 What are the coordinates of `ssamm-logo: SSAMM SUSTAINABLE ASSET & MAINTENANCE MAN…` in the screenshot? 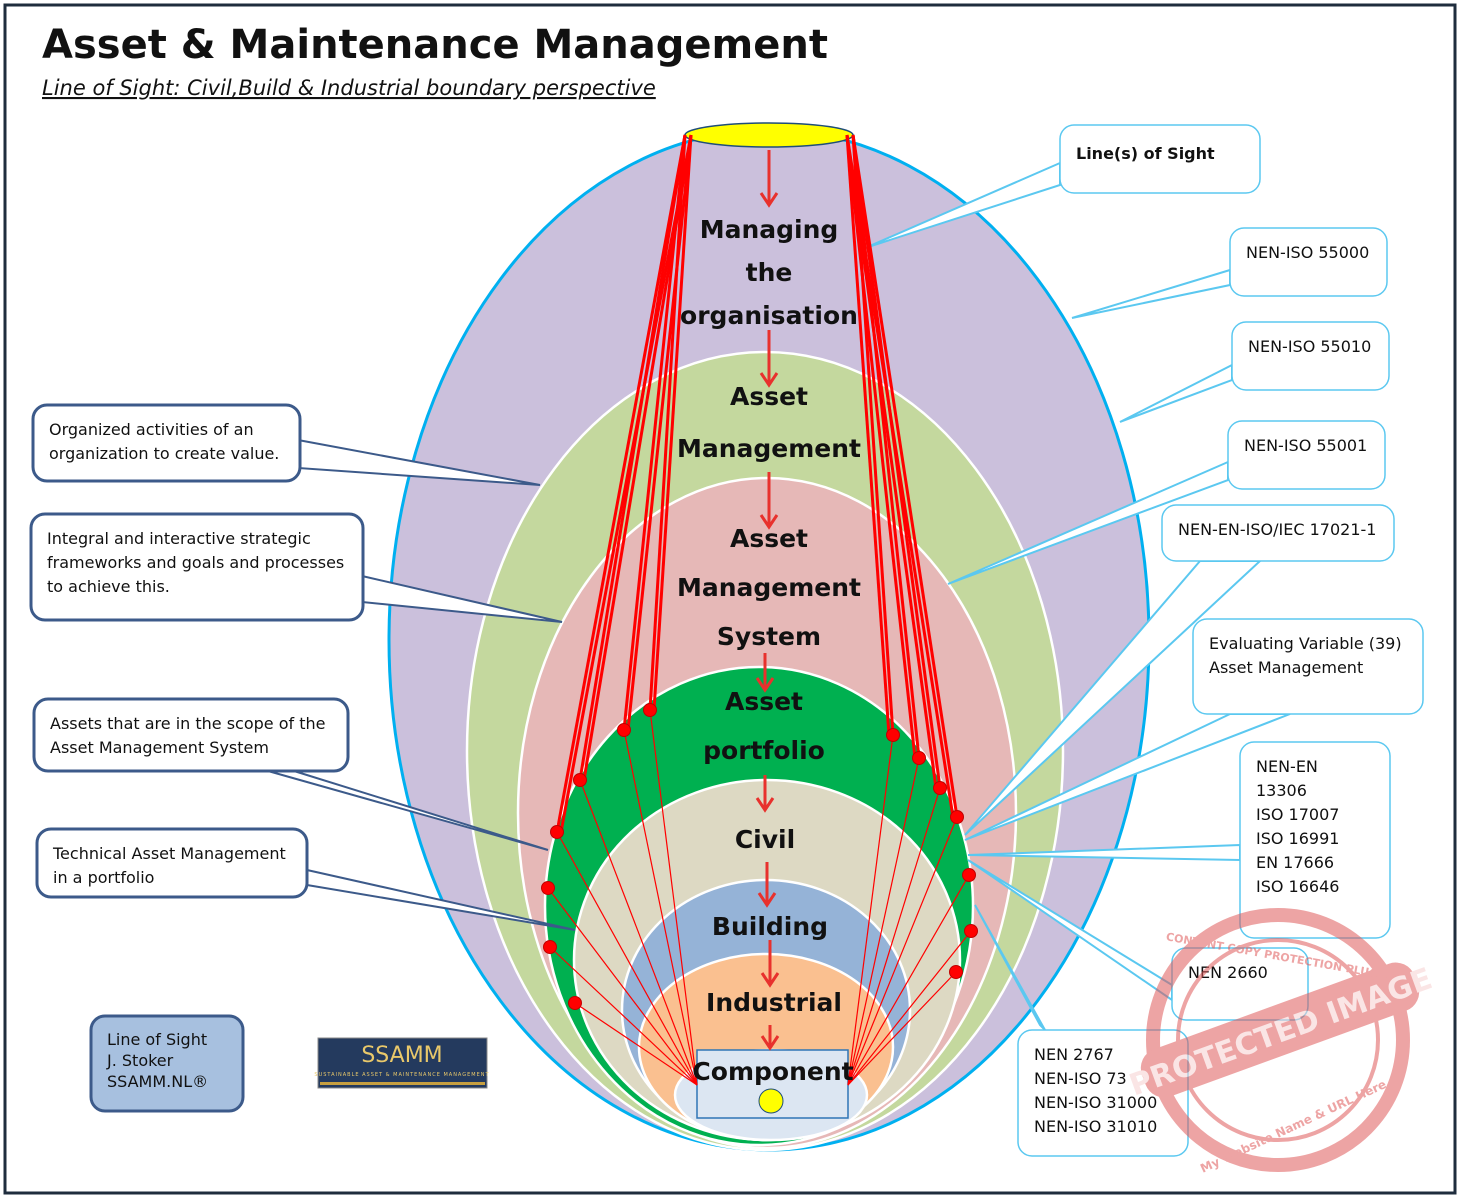 It's located at (401, 1063).